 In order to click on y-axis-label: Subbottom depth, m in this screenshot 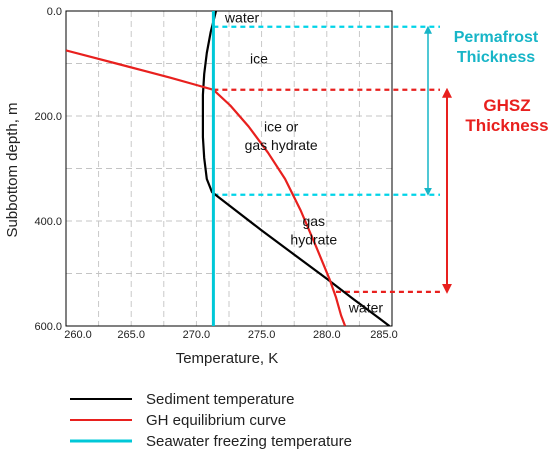, I will do `click(12, 169)`.